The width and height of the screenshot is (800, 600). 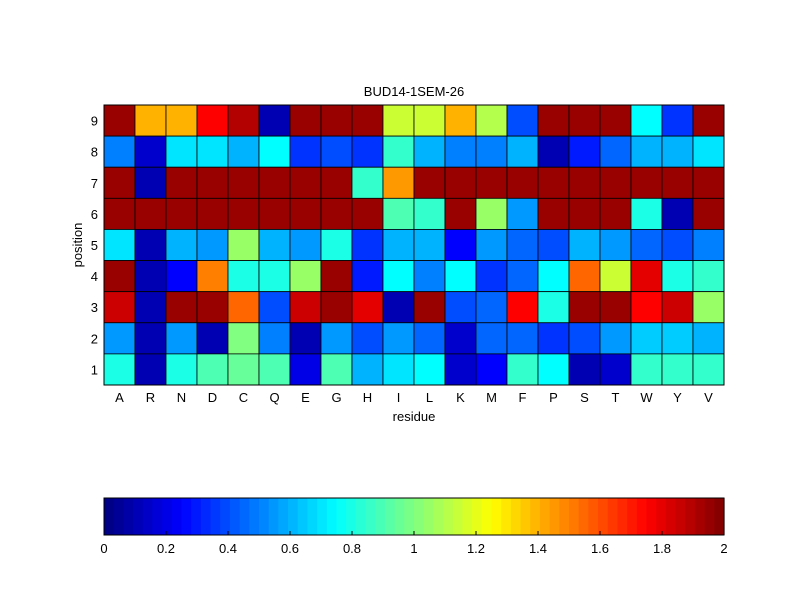 I want to click on y-tick-label: 1, so click(x=94, y=369).